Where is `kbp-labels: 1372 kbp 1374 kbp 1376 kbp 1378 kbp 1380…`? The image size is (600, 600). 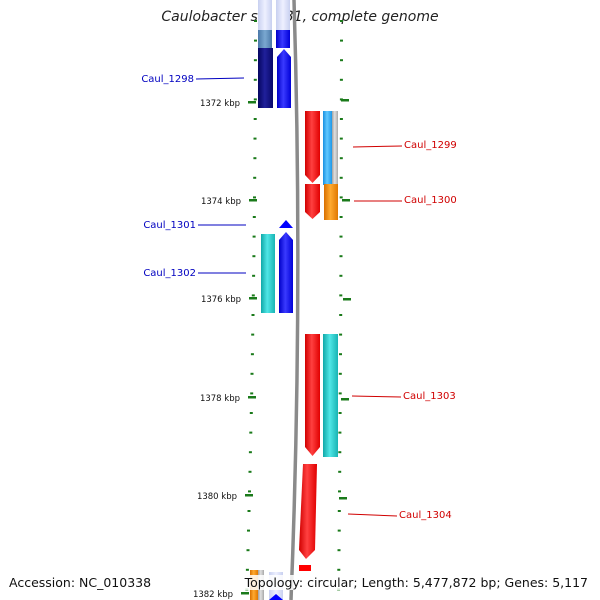
kbp-labels: 1372 kbp 1374 kbp 1376 kbp 1378 kbp 1380… is located at coordinates (217, 349).